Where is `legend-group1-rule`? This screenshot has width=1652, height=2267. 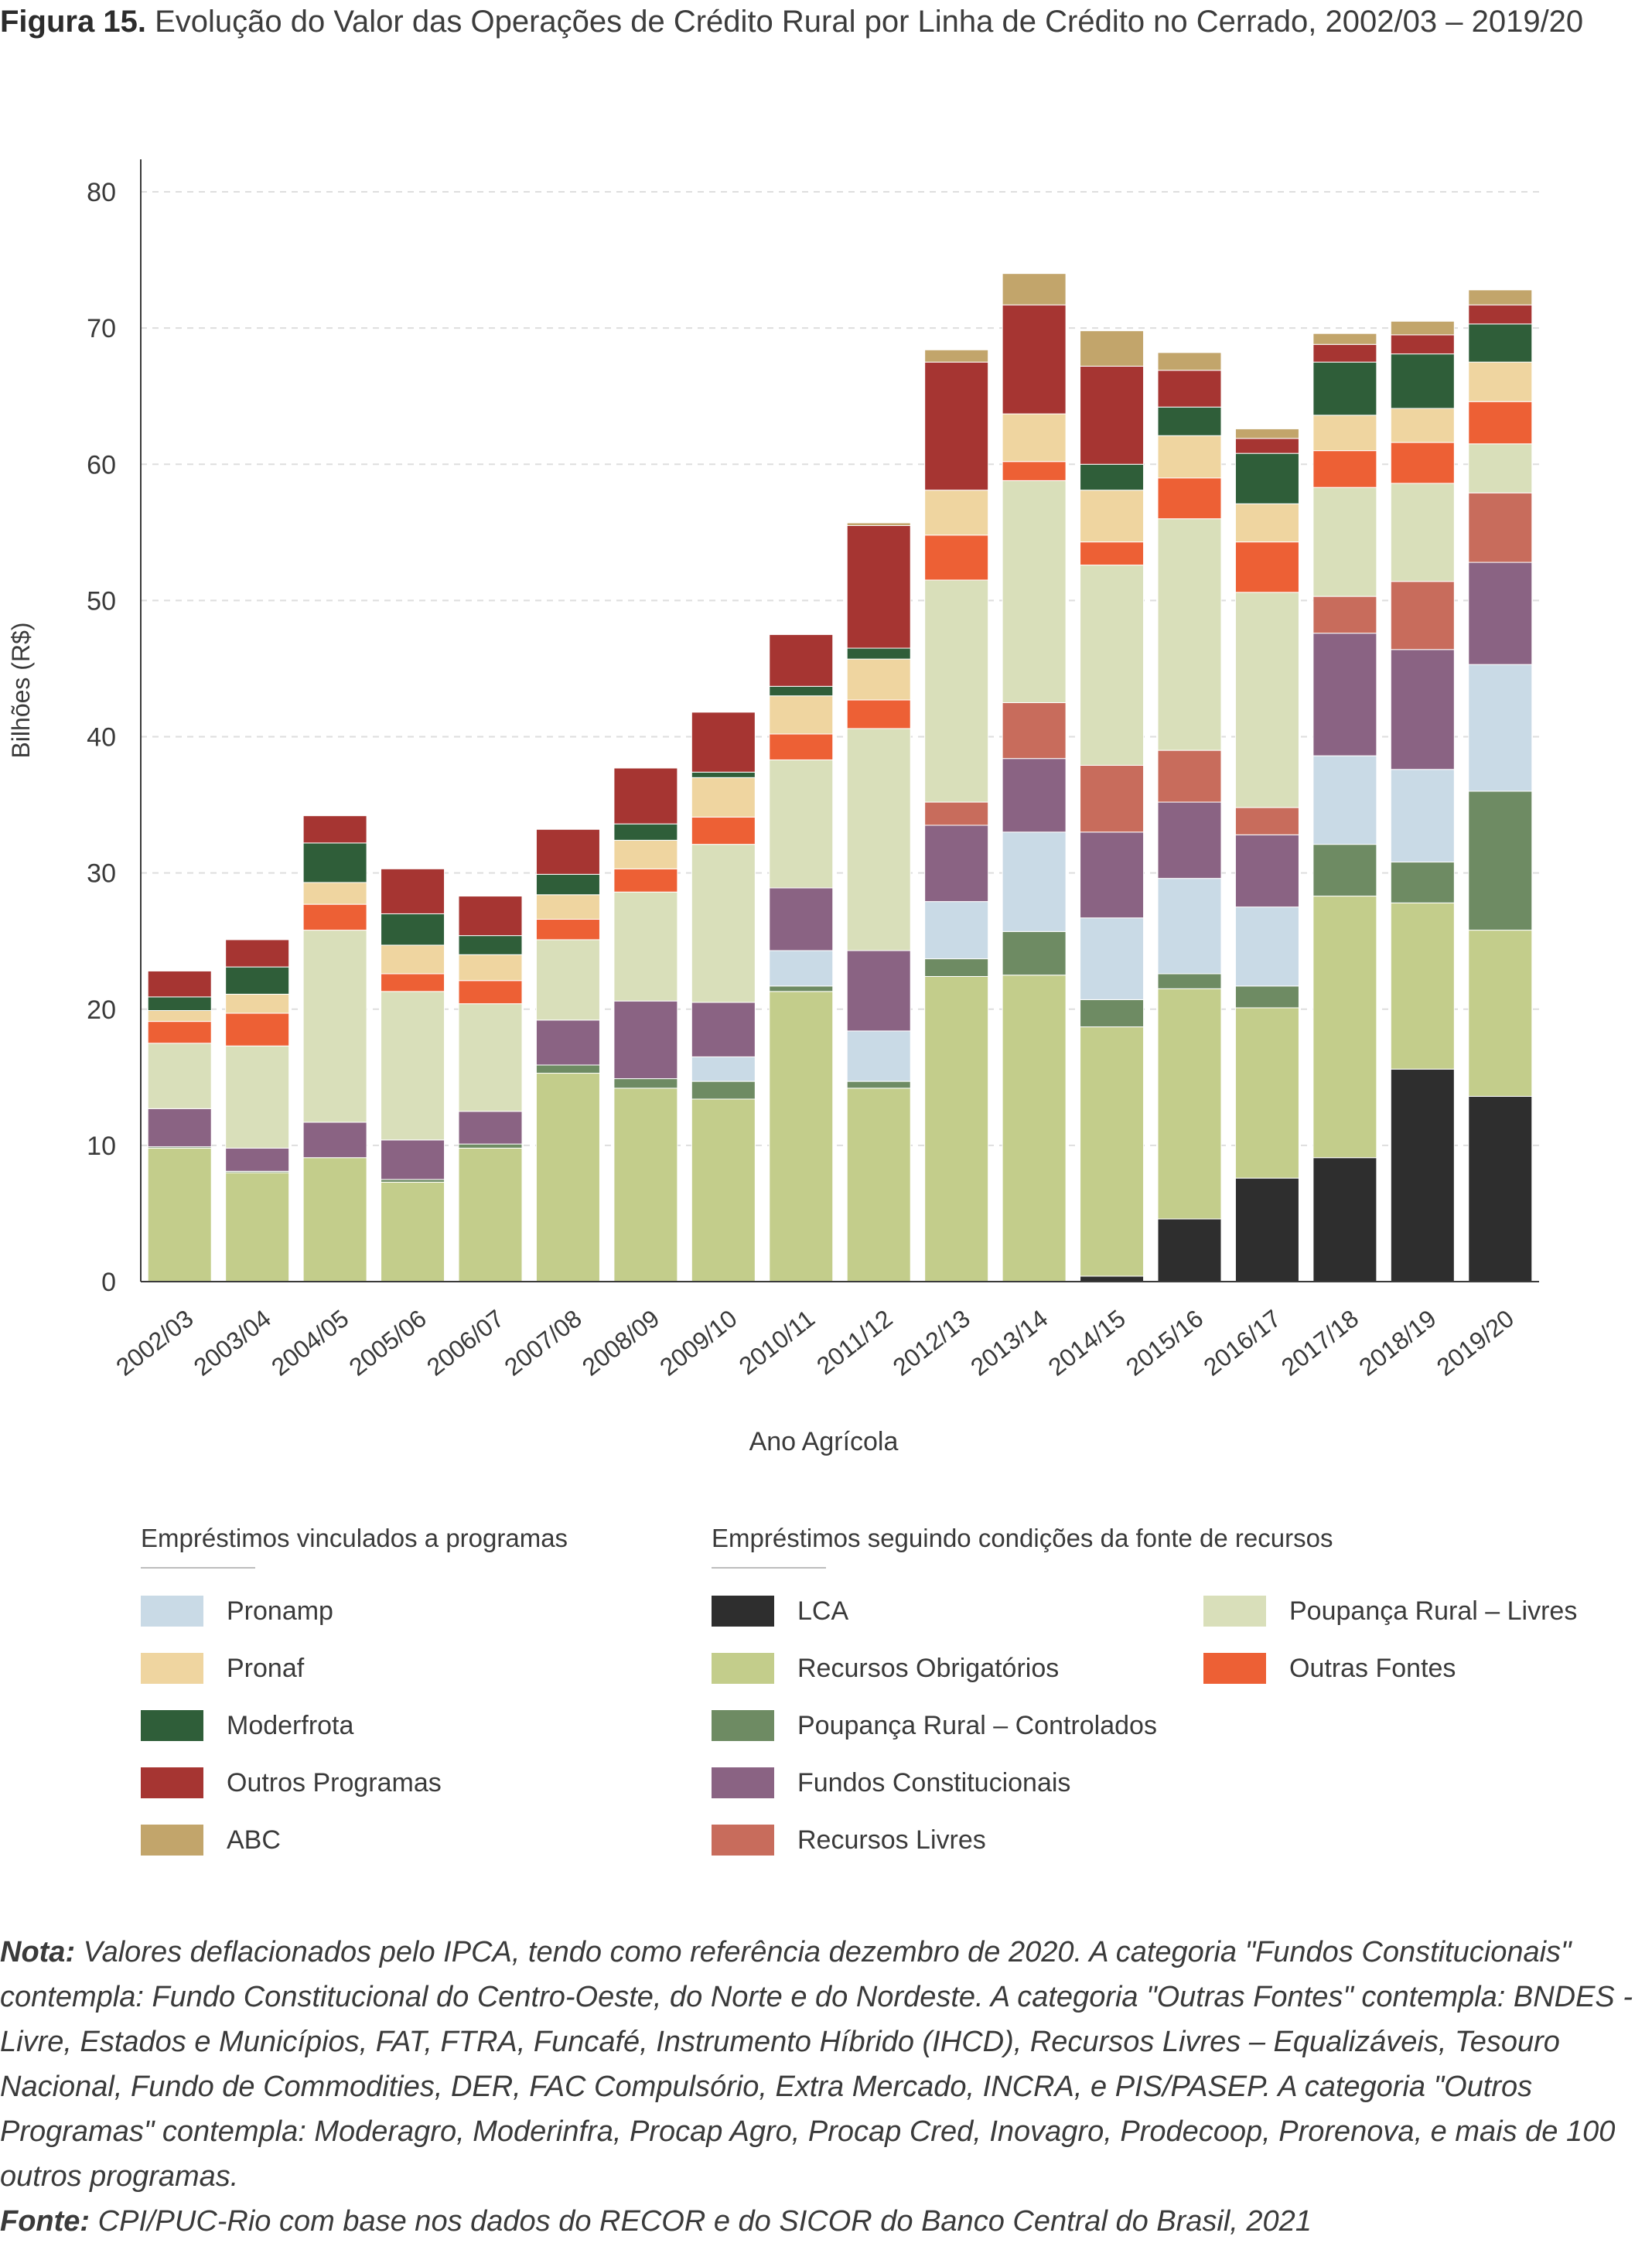
legend-group1-rule is located at coordinates (198, 1568).